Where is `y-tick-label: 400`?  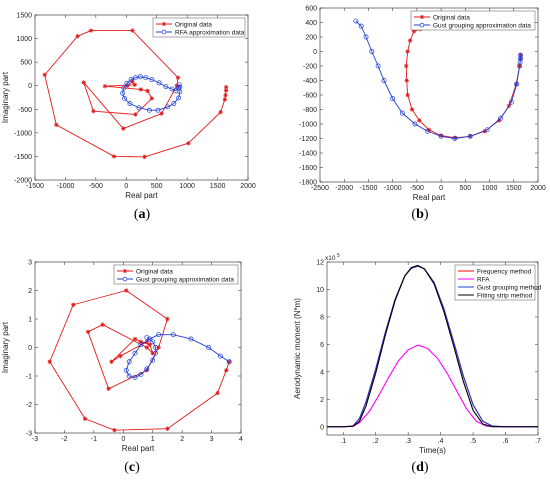
y-tick-label: 400 is located at coordinates (311, 23).